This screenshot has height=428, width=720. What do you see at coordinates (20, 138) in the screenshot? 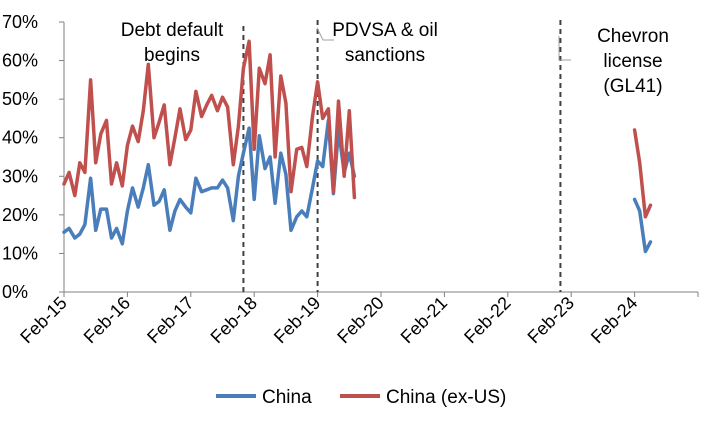
I see `y-tick-label: 40%` at bounding box center [20, 138].